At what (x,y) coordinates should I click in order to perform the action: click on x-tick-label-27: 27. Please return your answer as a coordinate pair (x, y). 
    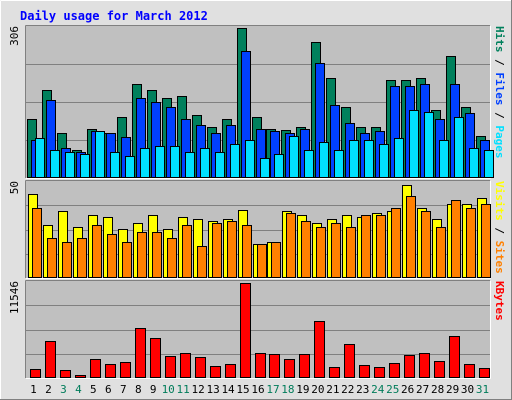
    Looking at the image, I should click on (422, 389).